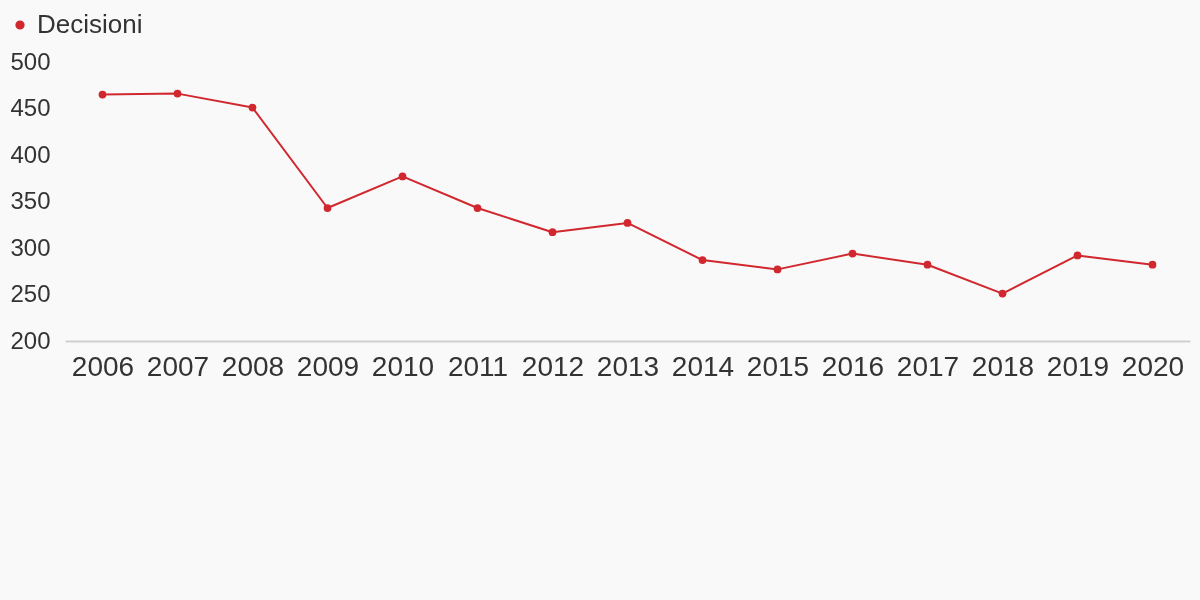 The height and width of the screenshot is (600, 1200). What do you see at coordinates (1003, 366) in the screenshot?
I see `x-tick-label: 2018` at bounding box center [1003, 366].